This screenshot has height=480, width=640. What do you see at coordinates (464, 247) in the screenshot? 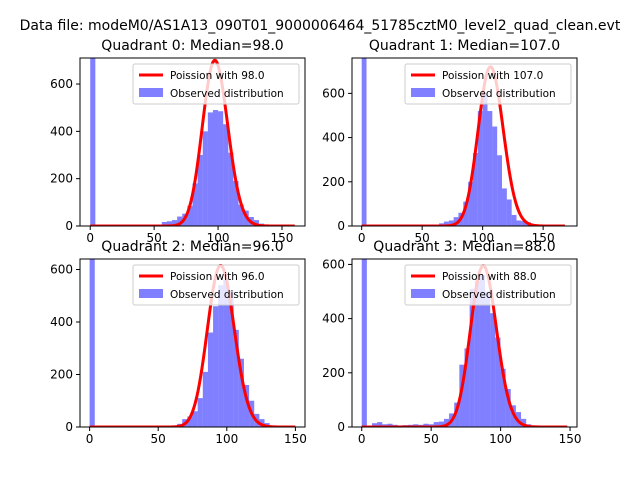
I see `subplot-title: Quadrant 3: Median=88.0` at bounding box center [464, 247].